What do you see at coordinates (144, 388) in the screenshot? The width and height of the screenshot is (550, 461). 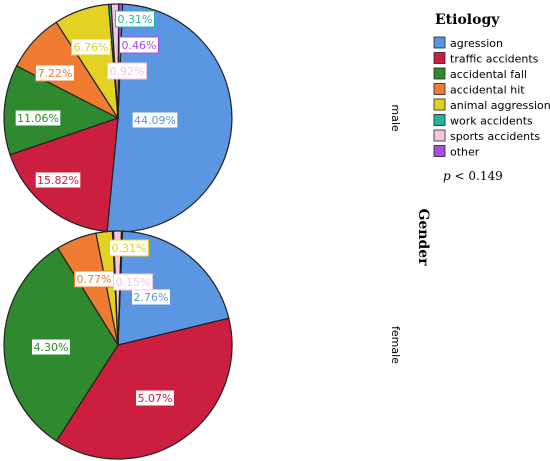 I see `slice-female-traffic-accidents` at bounding box center [144, 388].